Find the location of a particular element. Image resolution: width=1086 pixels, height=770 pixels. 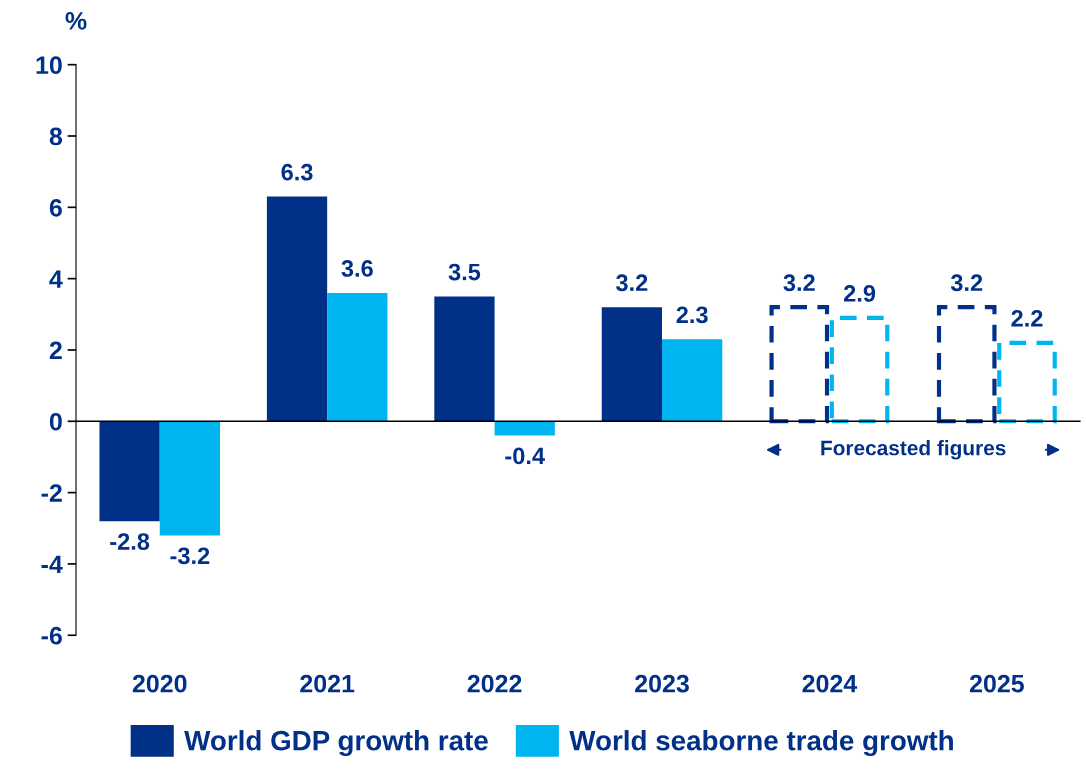

y-tick-label: -4 is located at coordinates (52, 564).